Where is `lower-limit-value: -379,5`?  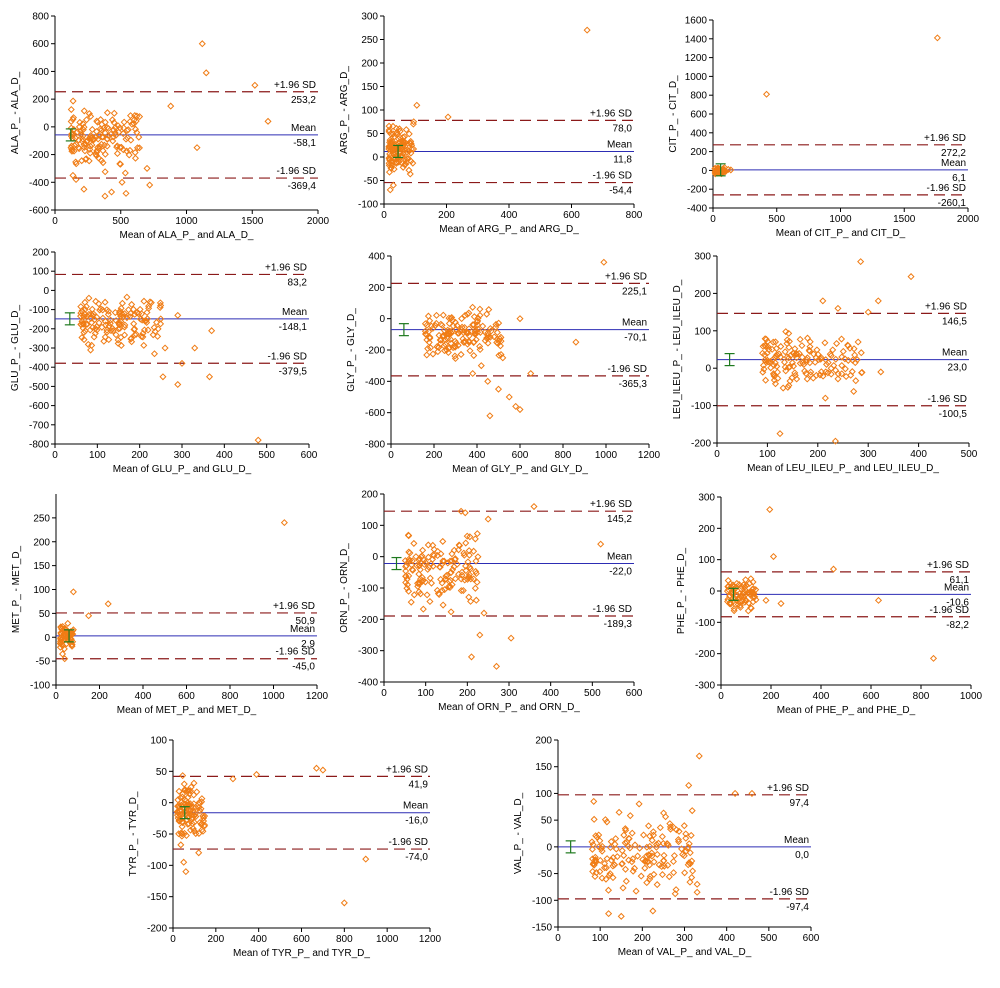
lower-limit-value: -379,5 is located at coordinates (293, 371).